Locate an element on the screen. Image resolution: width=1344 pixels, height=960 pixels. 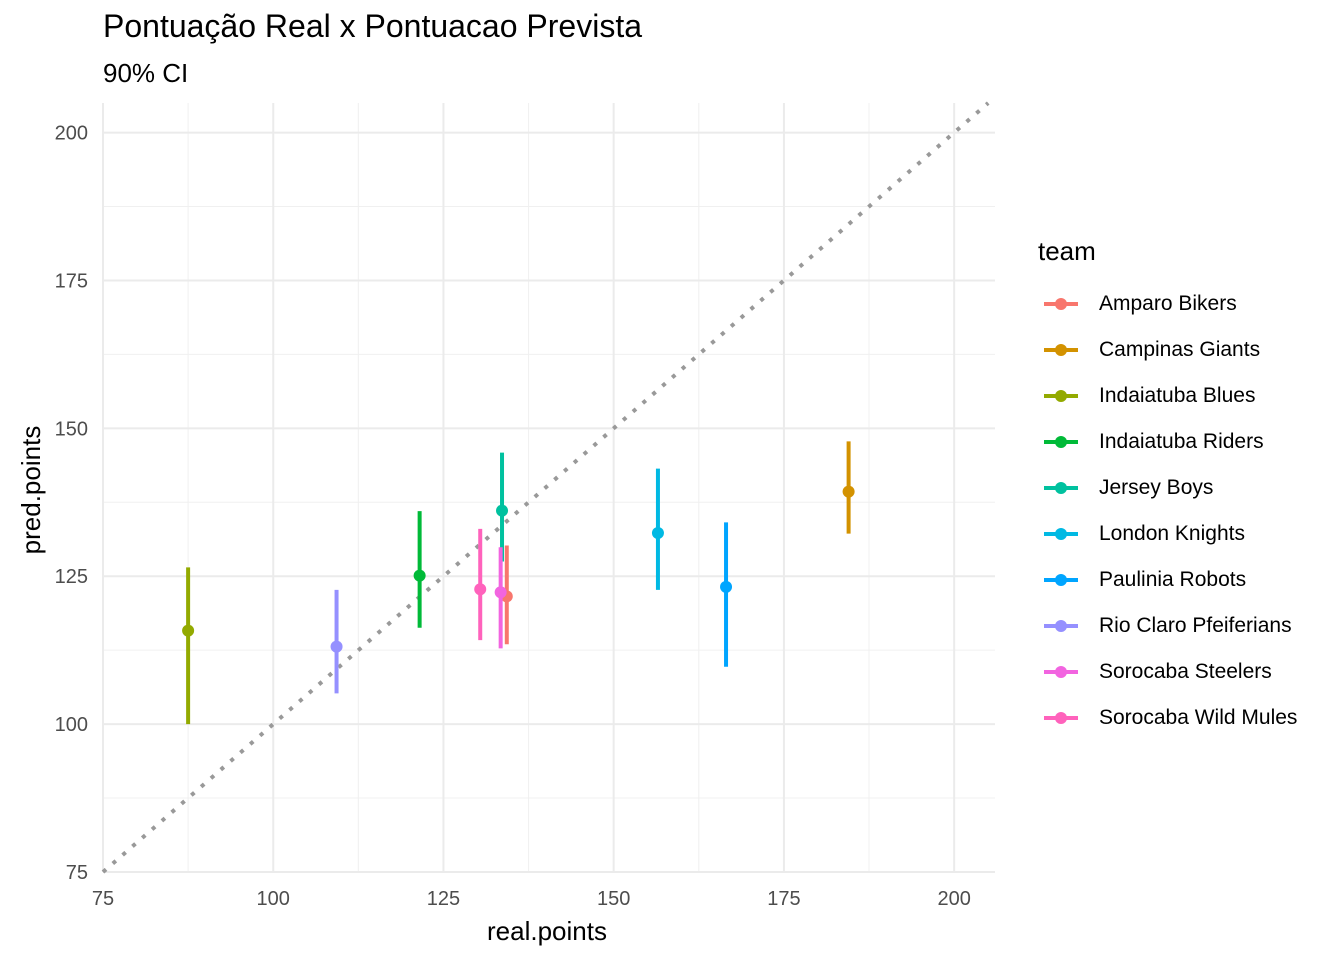
legend-label: Sorocaba Wild Mules is located at coordinates (1198, 717).